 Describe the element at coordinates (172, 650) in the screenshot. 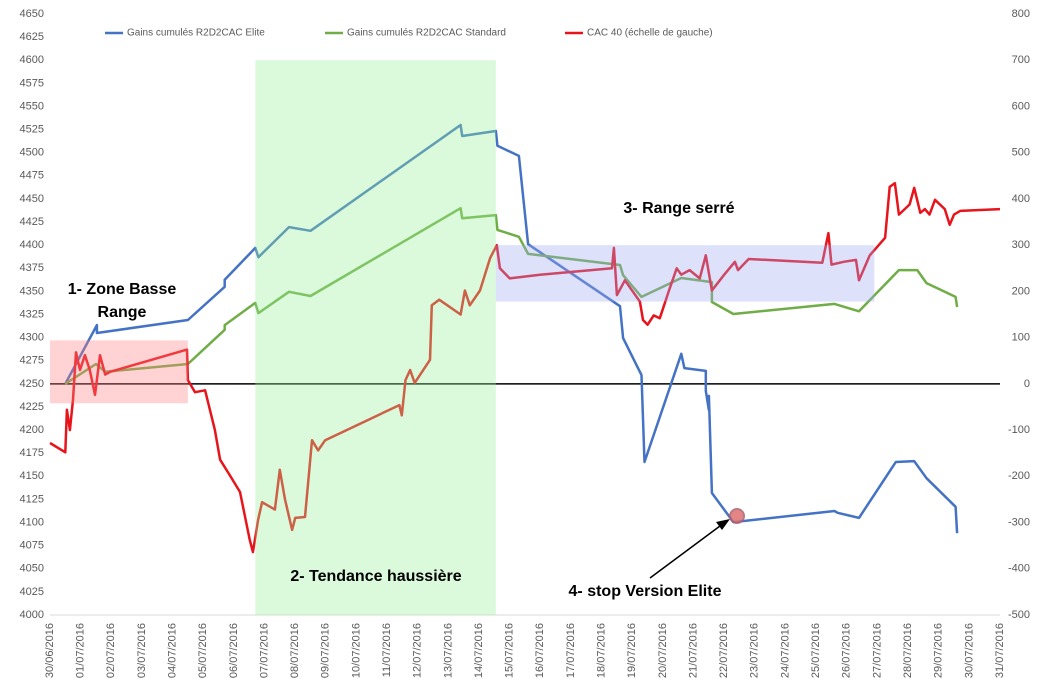

I see `x-tick-label: 04/07/2016` at that location.